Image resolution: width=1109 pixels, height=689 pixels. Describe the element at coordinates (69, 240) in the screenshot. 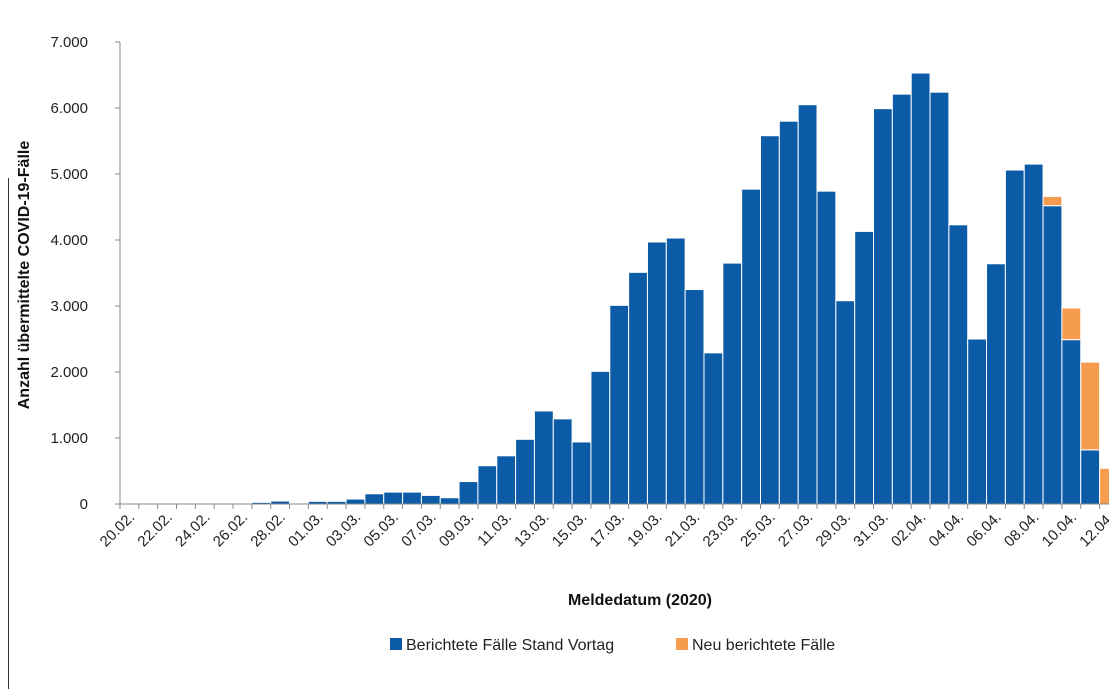

I see `y-tick-label: 4.000` at that location.